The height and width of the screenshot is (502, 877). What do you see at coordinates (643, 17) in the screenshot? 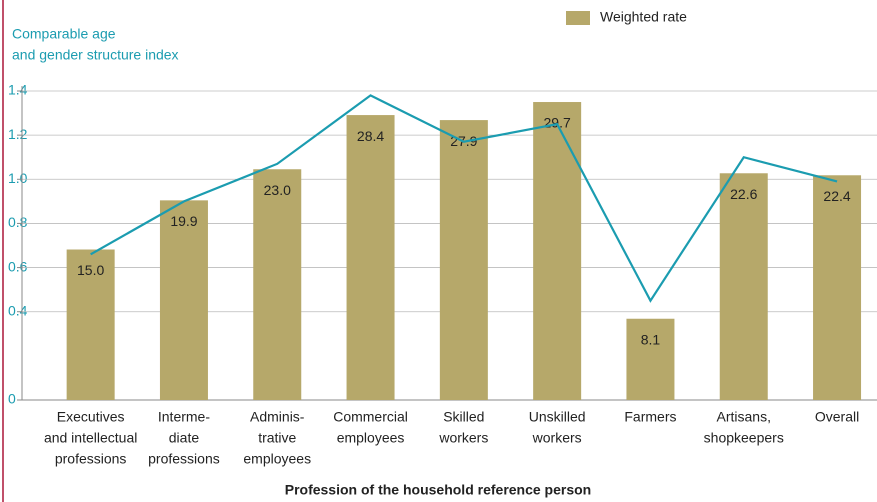
I see `legend-label: Weighted rate` at bounding box center [643, 17].